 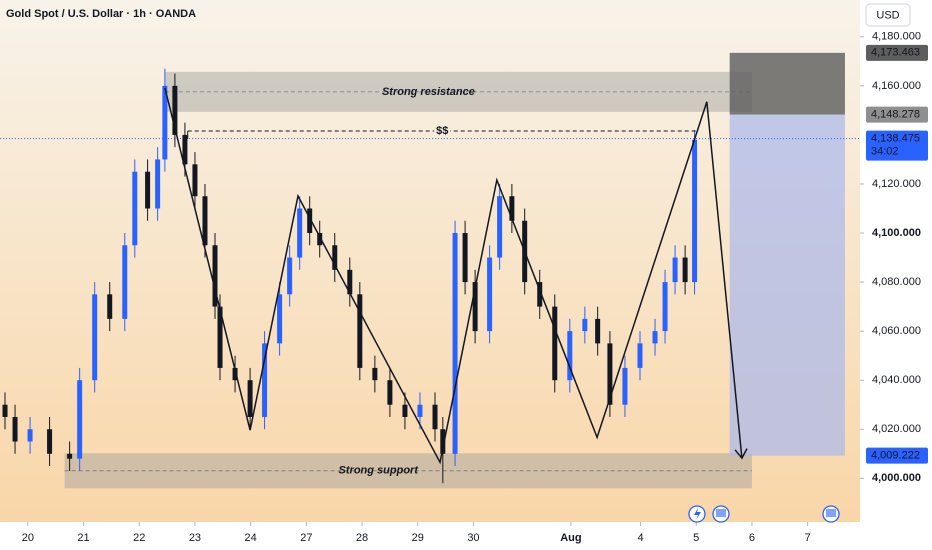 I want to click on price-badge-label: 4,148.278, so click(x=895, y=115).